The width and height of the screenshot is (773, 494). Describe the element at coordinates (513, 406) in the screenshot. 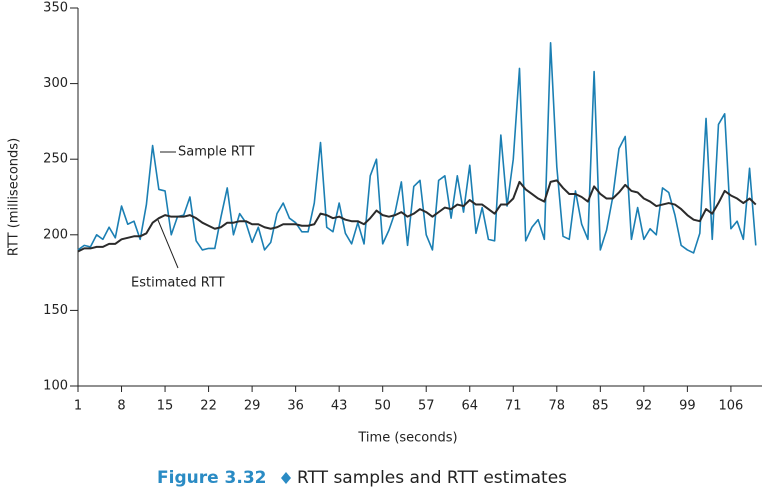

I see `x-tick-label: 71` at that location.